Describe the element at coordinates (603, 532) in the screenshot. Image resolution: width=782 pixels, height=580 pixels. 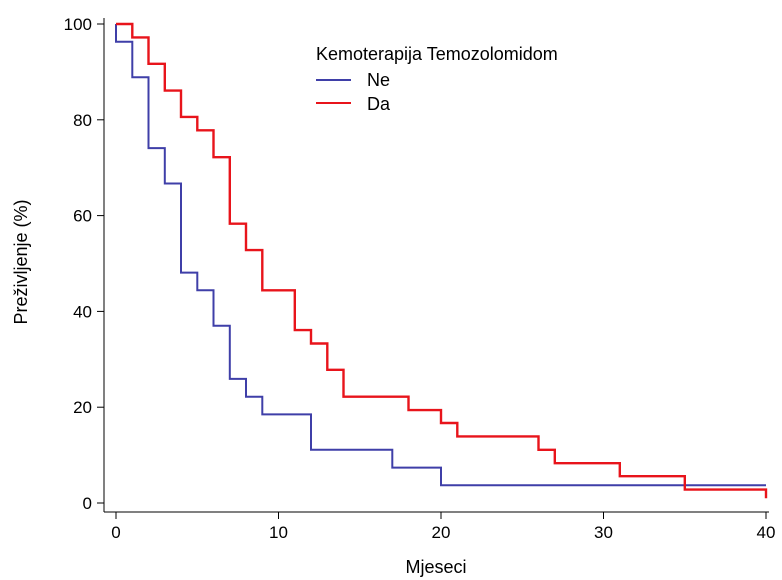
I see `x-tick-label: 30` at that location.